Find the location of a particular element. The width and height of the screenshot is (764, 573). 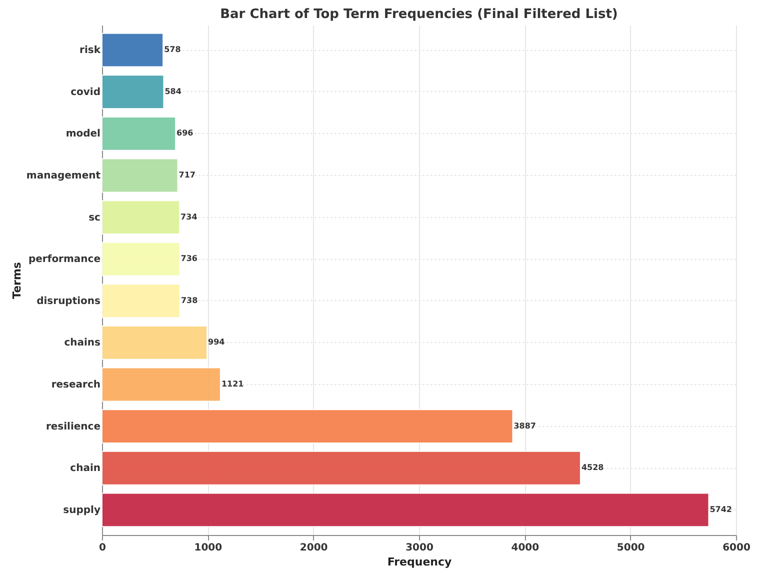

y-axis-title: Terms is located at coordinates (17, 280).